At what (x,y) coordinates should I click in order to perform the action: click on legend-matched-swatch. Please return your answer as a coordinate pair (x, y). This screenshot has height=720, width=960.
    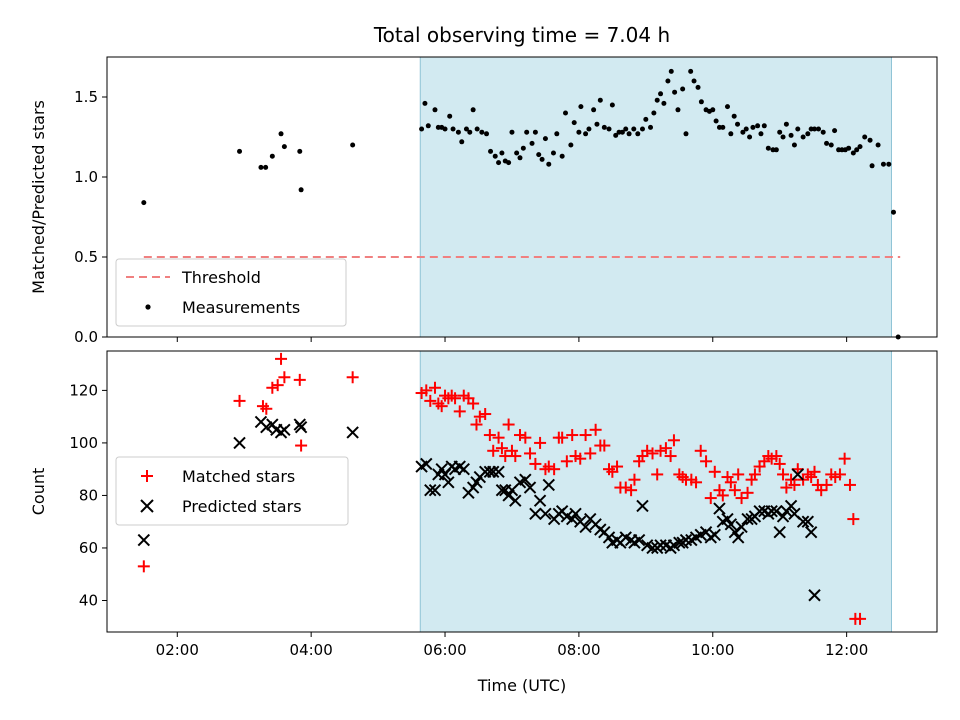
    Looking at the image, I should click on (147, 476).